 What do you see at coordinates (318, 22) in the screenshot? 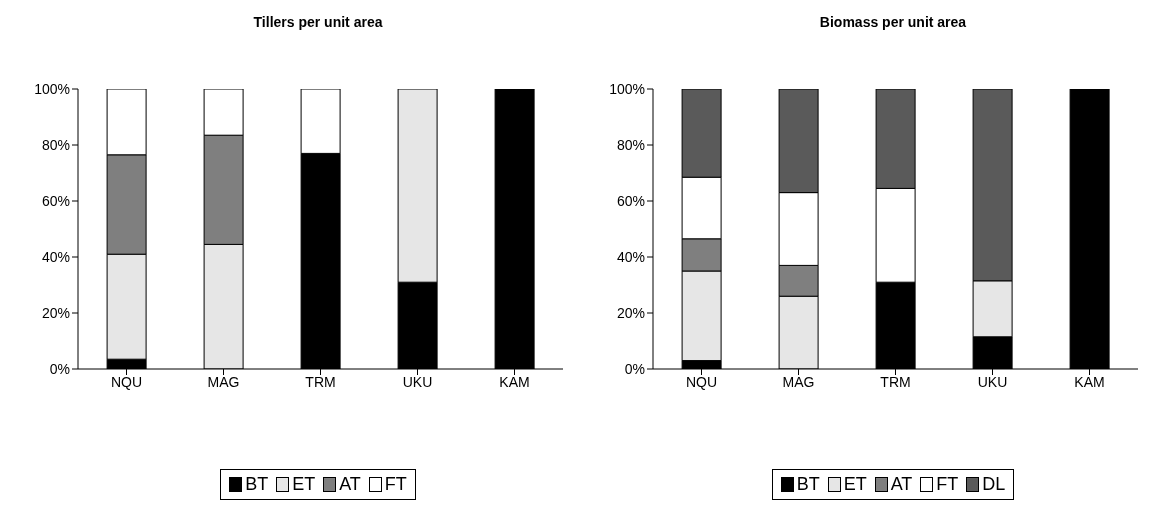
I see `chart-title: Tillers per unit area` at bounding box center [318, 22].